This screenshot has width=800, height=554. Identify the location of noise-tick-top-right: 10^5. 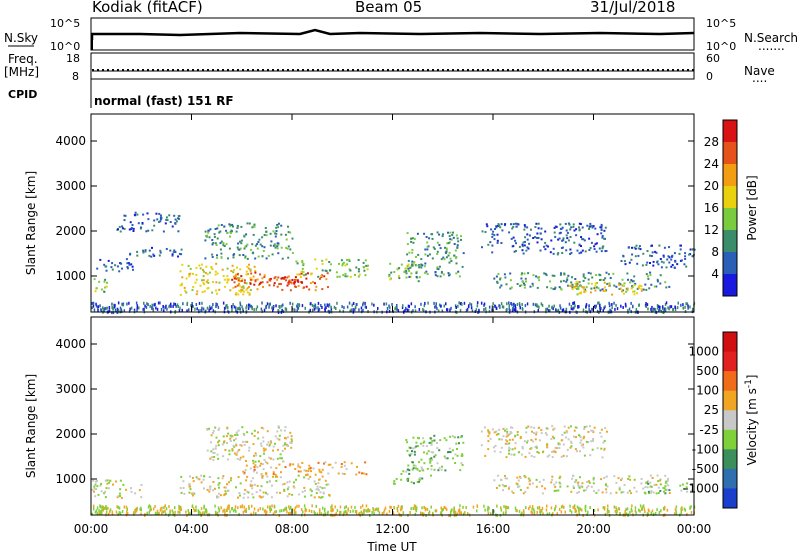
(721, 23).